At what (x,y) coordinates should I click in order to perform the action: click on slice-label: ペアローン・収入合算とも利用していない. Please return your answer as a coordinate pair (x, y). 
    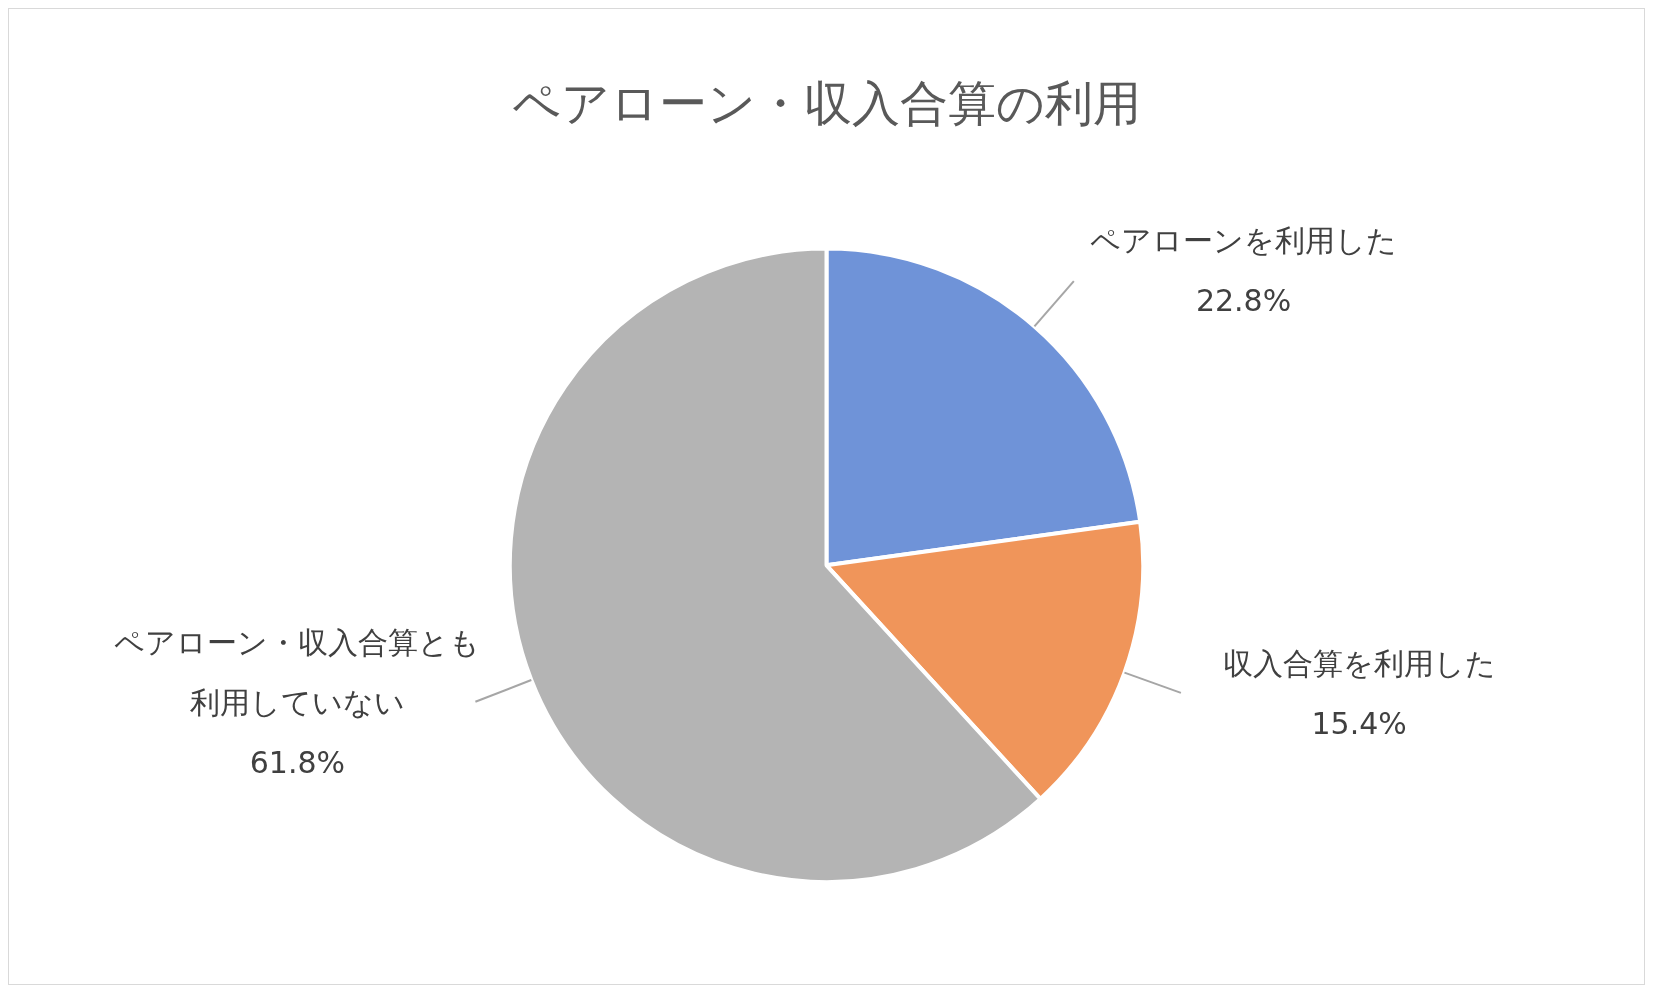
    Looking at the image, I should click on (297, 673).